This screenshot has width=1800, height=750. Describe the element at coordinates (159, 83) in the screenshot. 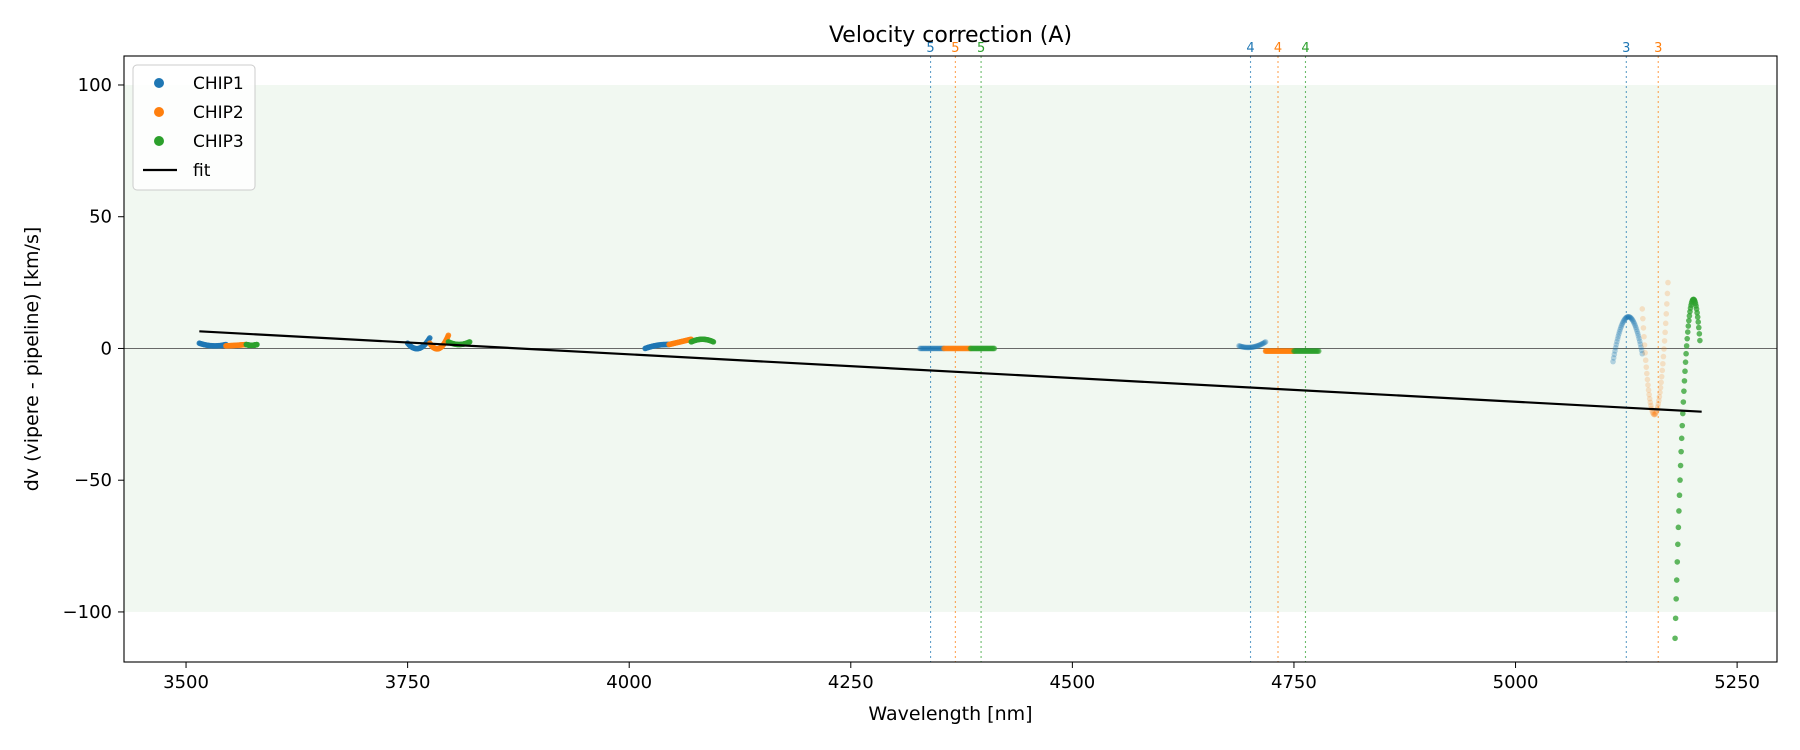

I see `legend-marker-chip1` at that location.